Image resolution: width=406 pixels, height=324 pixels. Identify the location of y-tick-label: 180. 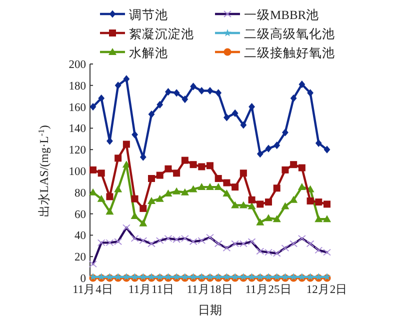
(77, 86).